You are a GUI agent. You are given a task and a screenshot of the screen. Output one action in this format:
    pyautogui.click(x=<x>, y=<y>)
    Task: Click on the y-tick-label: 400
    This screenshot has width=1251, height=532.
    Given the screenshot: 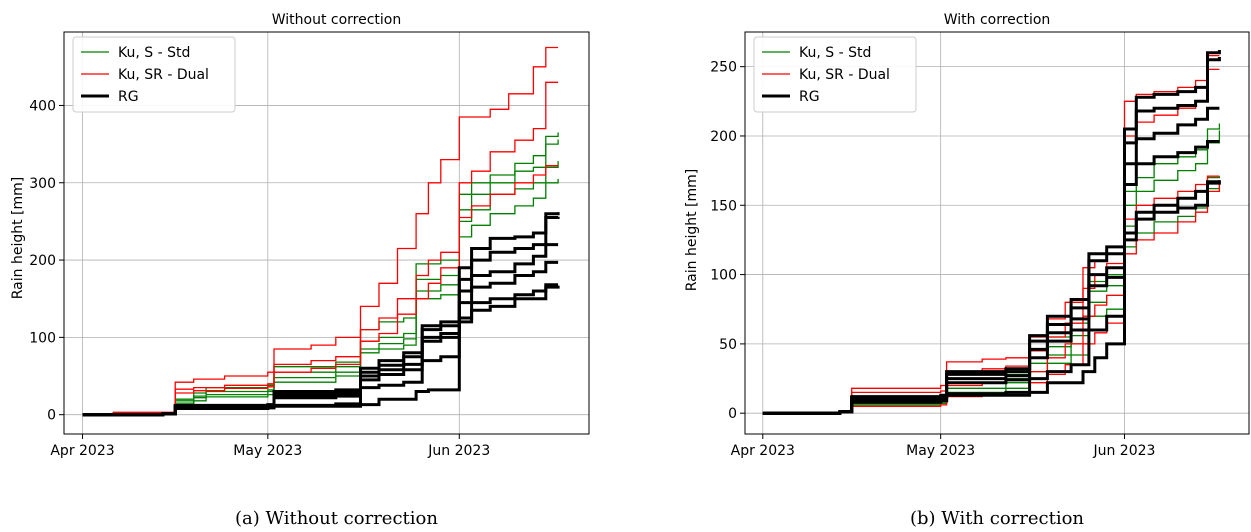 What is the action you would take?
    pyautogui.click(x=42, y=106)
    